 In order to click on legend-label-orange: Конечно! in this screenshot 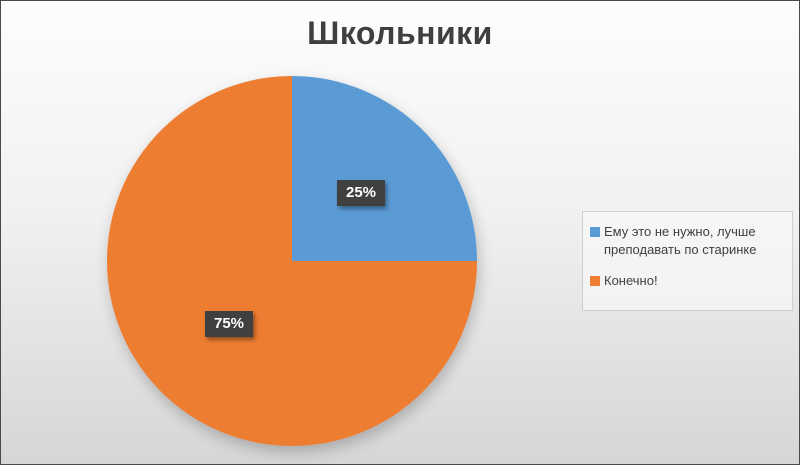, I will do `click(631, 281)`.